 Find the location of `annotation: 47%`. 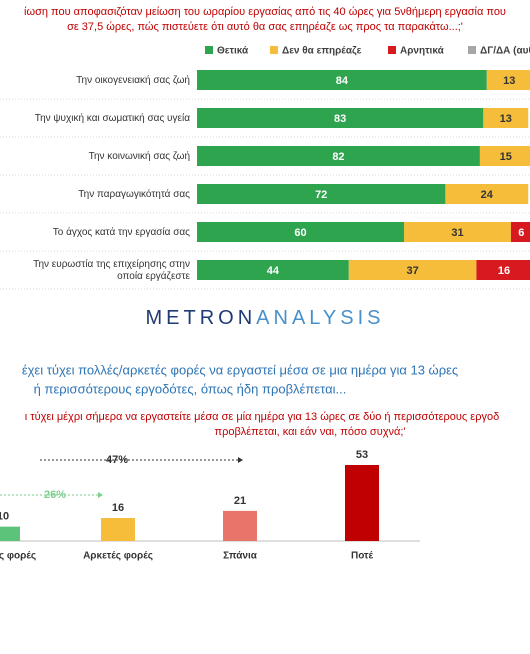

annotation: 47% is located at coordinates (117, 460).